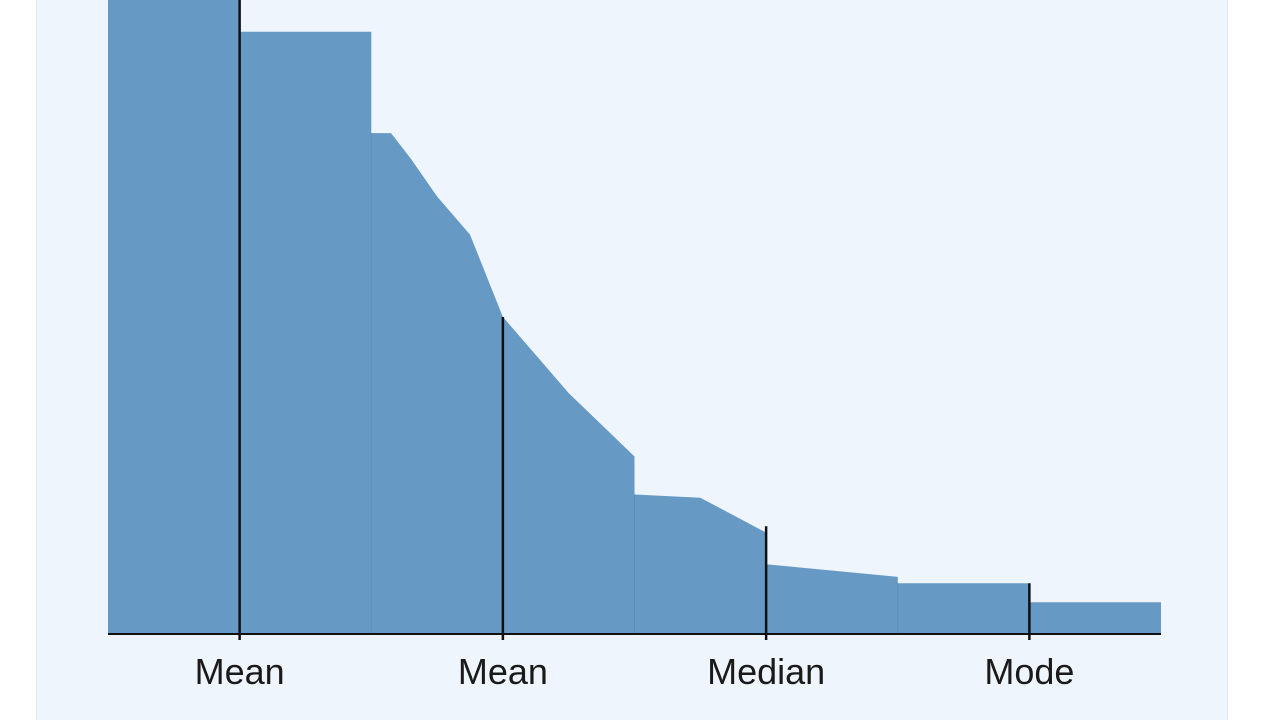 The image size is (1280, 720). Describe the element at coordinates (766, 671) in the screenshot. I see `tick-label-median: Median` at that location.